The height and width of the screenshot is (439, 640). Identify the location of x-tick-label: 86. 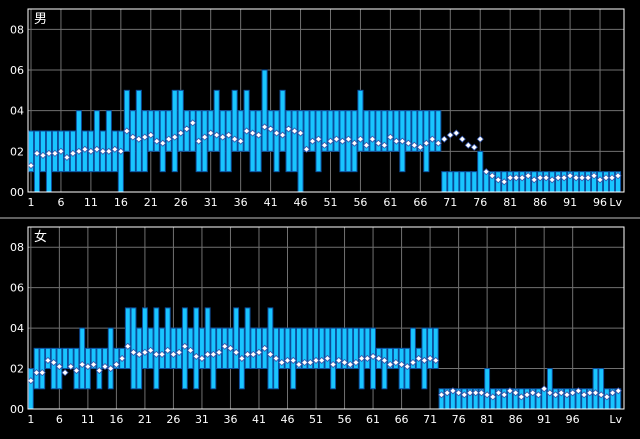
(540, 202).